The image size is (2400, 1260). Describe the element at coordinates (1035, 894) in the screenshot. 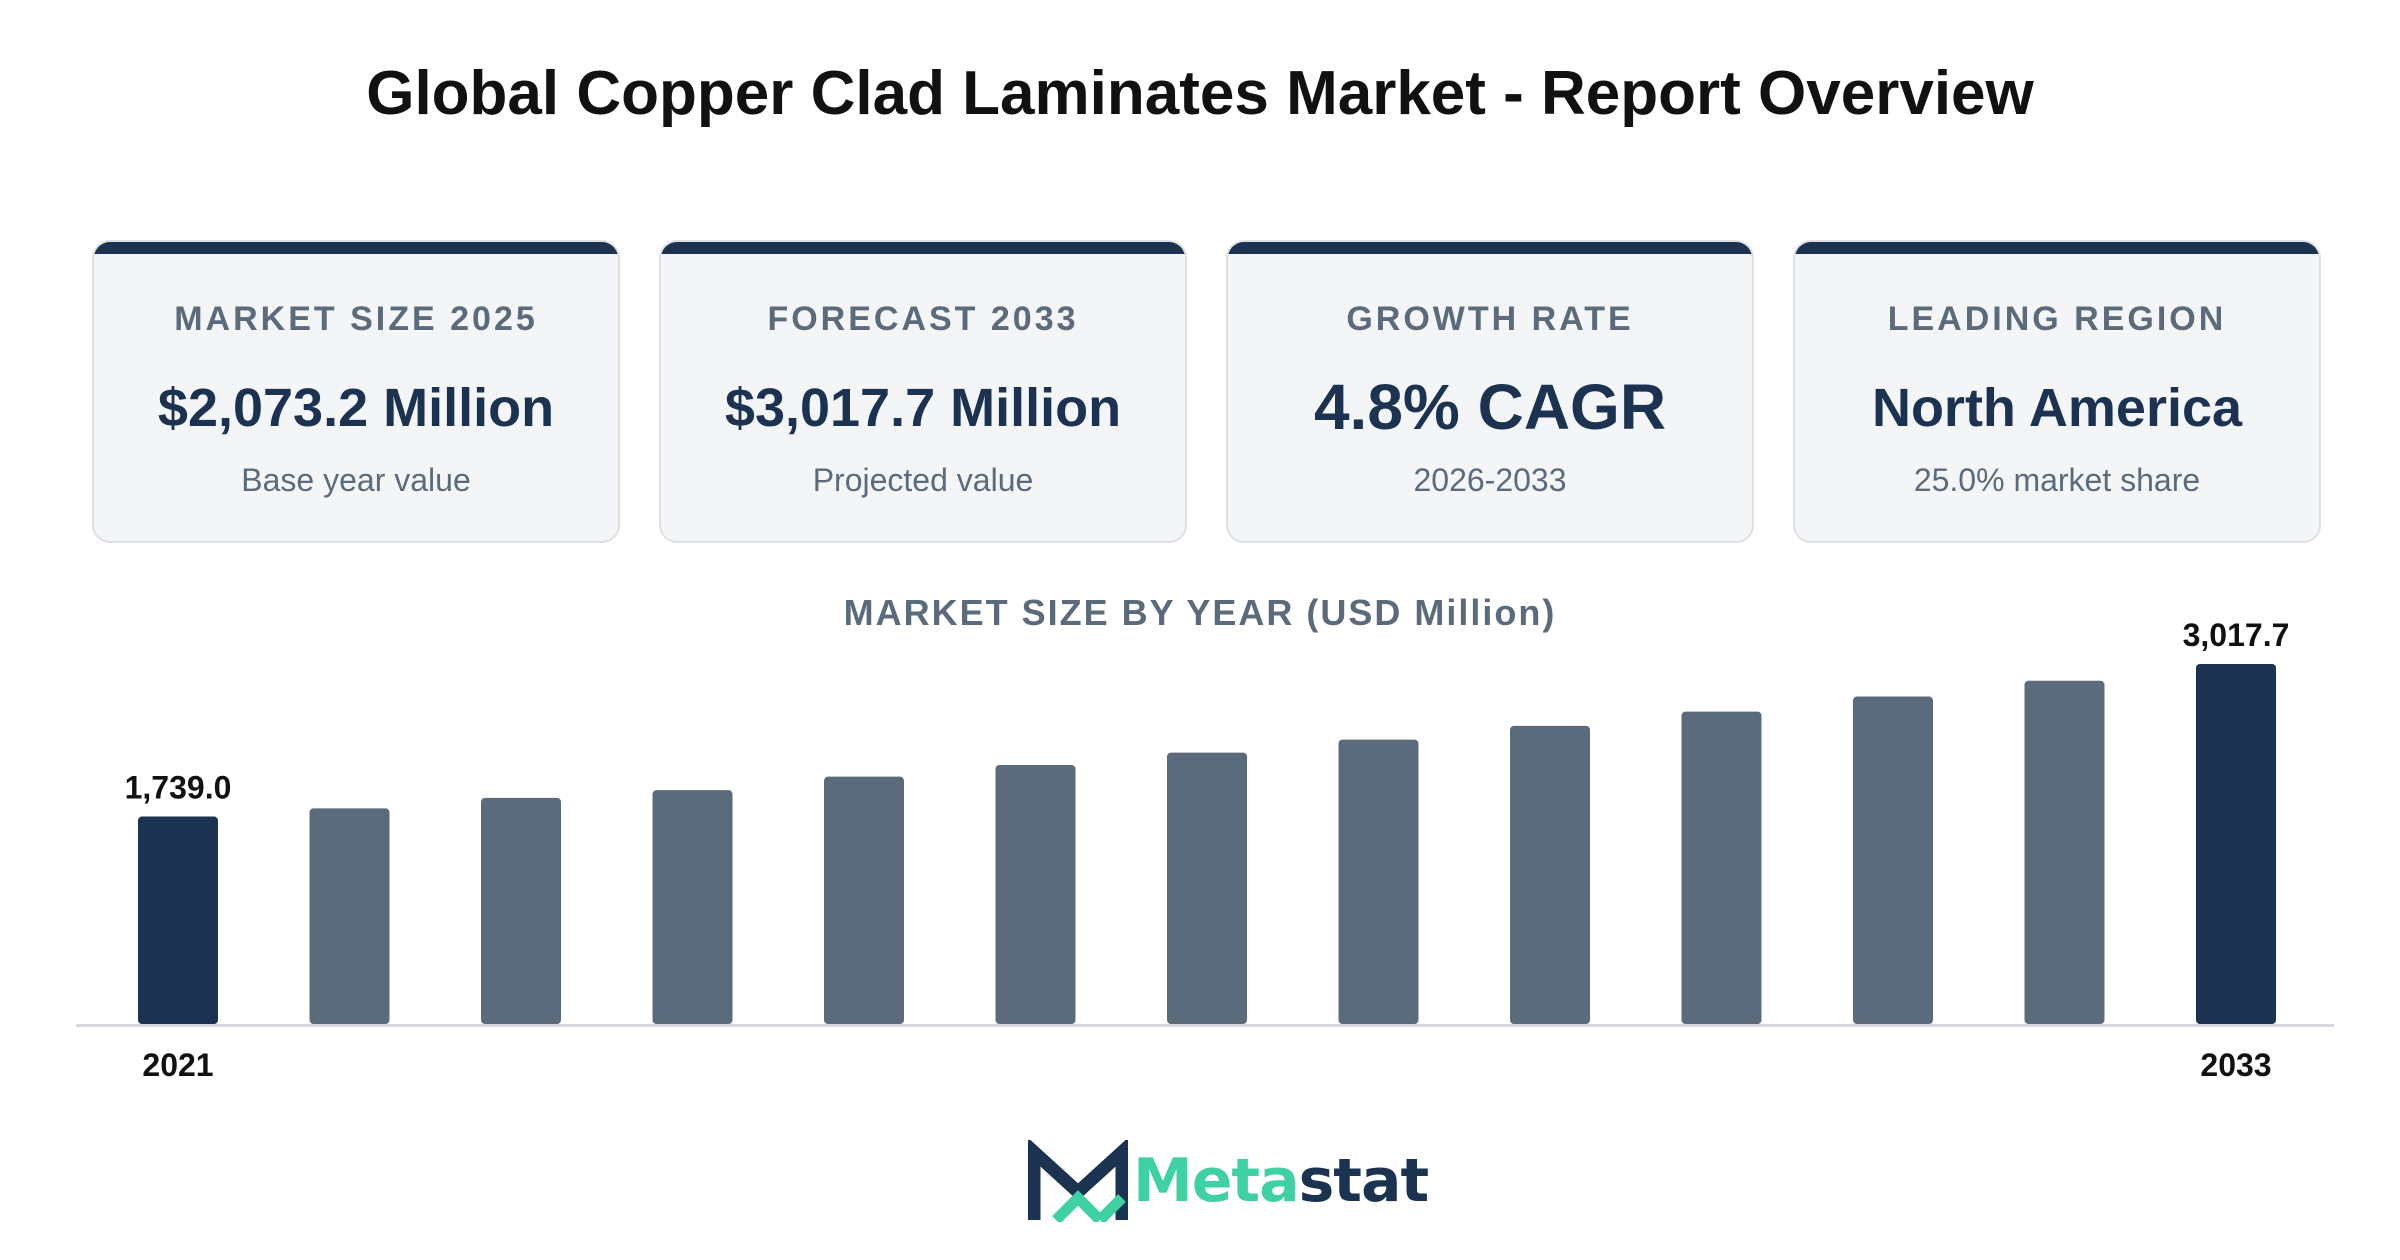

I see `bar-2026` at that location.